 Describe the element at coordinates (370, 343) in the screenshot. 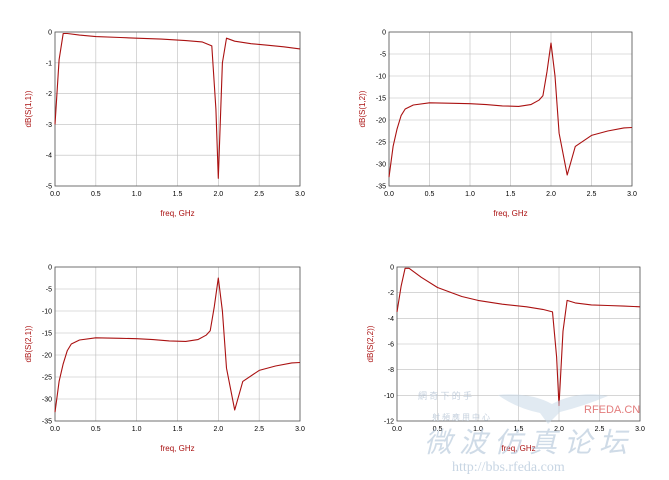

I see `y-axis-label: dB(S(2,2))` at that location.